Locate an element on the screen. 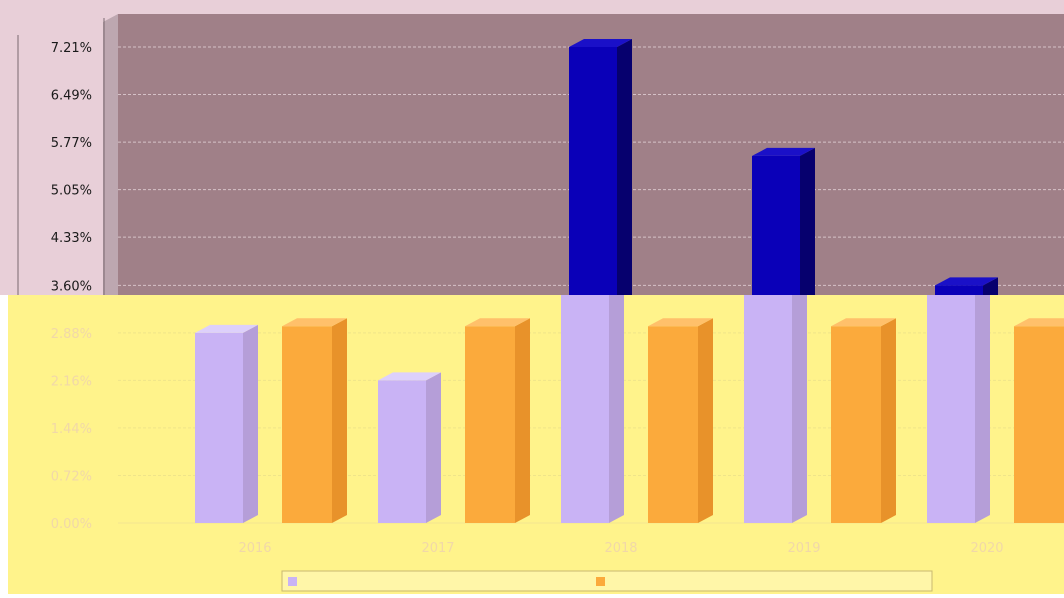 The image size is (1064, 598). y-tick-label: 6.49% is located at coordinates (71, 96).